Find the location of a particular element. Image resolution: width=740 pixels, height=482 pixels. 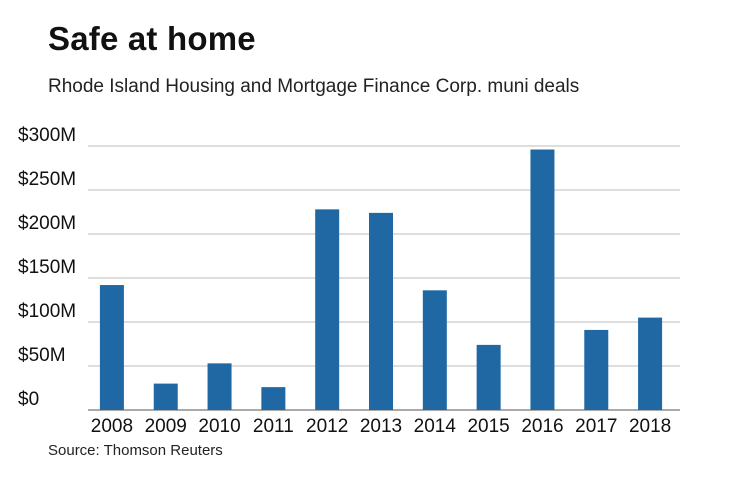

x-tick-label: 2011 is located at coordinates (273, 426).